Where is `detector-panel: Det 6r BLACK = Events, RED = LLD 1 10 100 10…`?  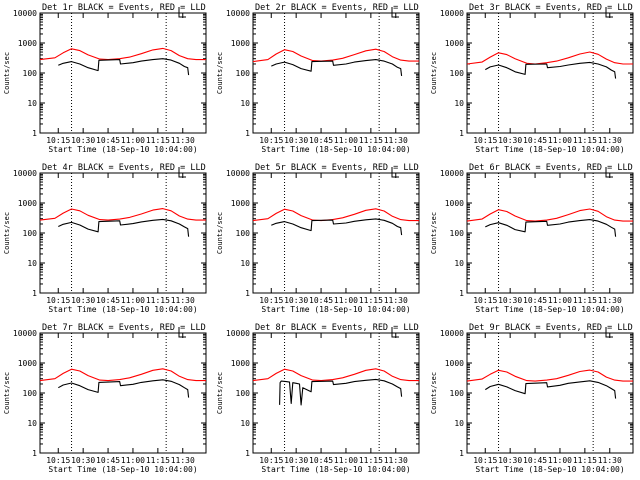
detector-panel: Det 6r BLACK = Events, RED = LLD 1 10 100 10… is located at coordinates (532, 238).